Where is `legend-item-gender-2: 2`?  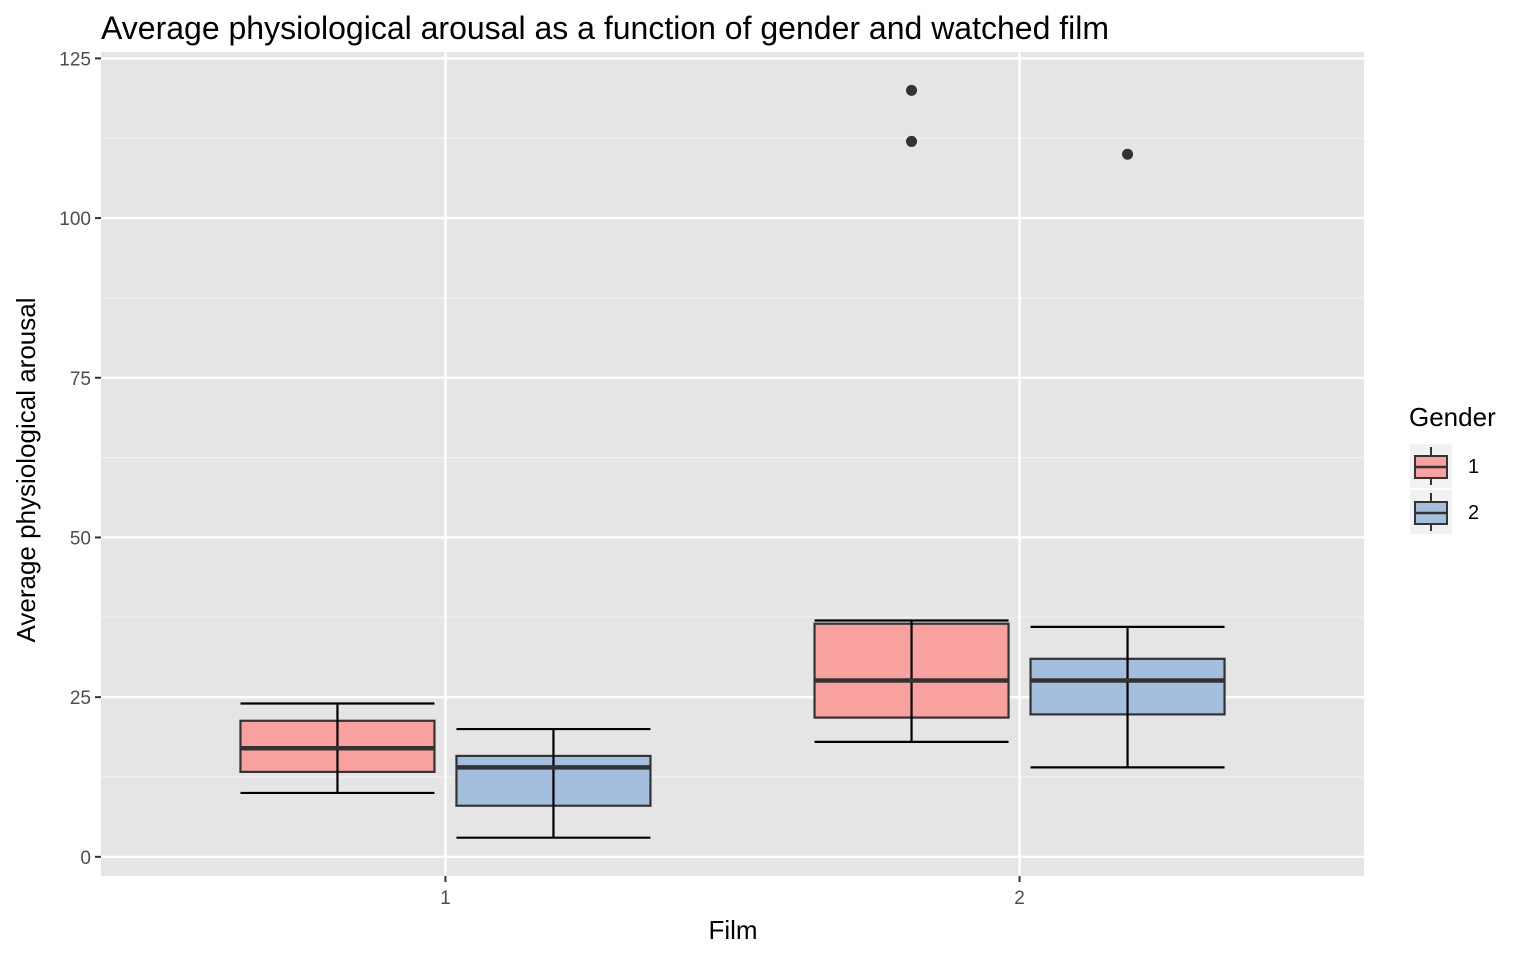 legend-item-gender-2: 2 is located at coordinates (1444, 512).